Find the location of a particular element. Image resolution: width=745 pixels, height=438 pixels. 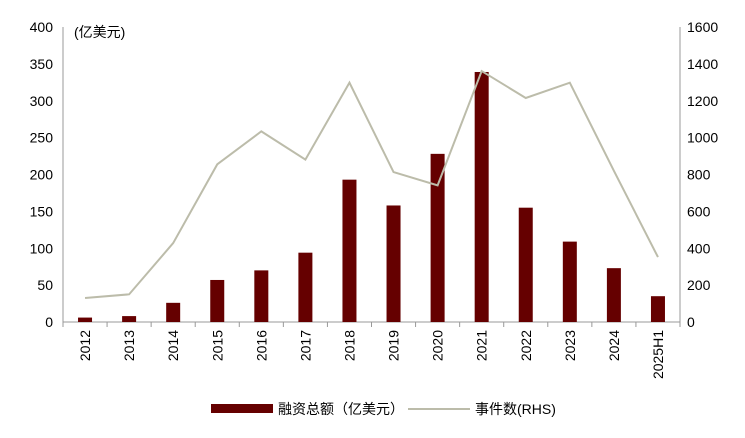

bar-2019 is located at coordinates (394, 263).